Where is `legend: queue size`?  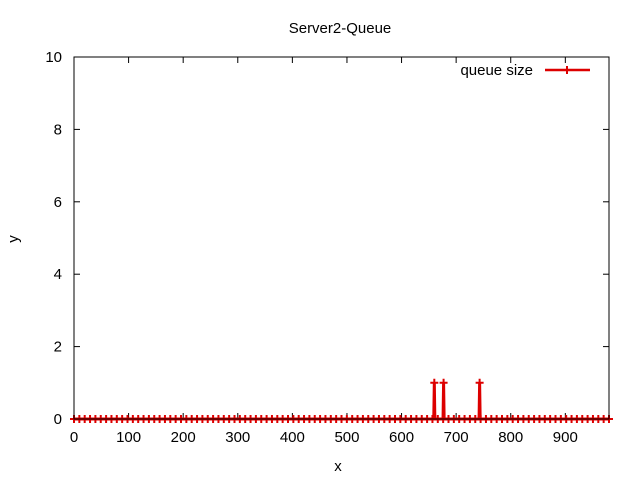 legend: queue size is located at coordinates (525, 70).